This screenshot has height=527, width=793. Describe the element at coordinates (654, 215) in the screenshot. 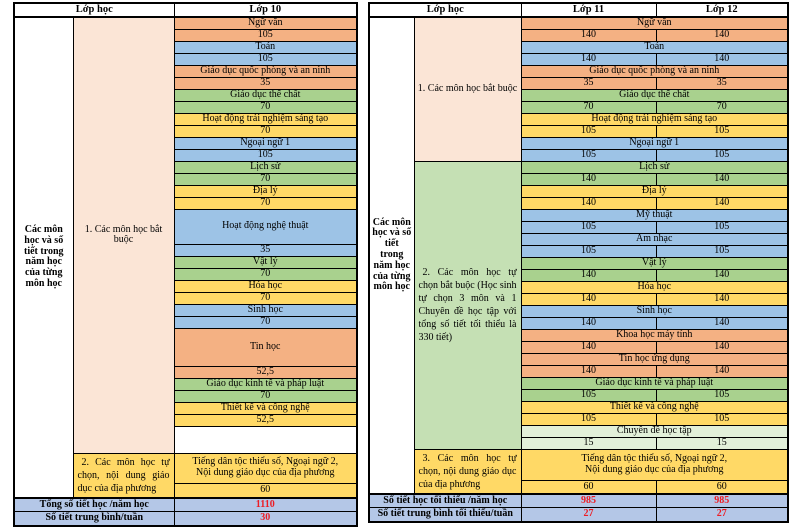

I see `subject-name-cell: Mỹ thuật` at that location.